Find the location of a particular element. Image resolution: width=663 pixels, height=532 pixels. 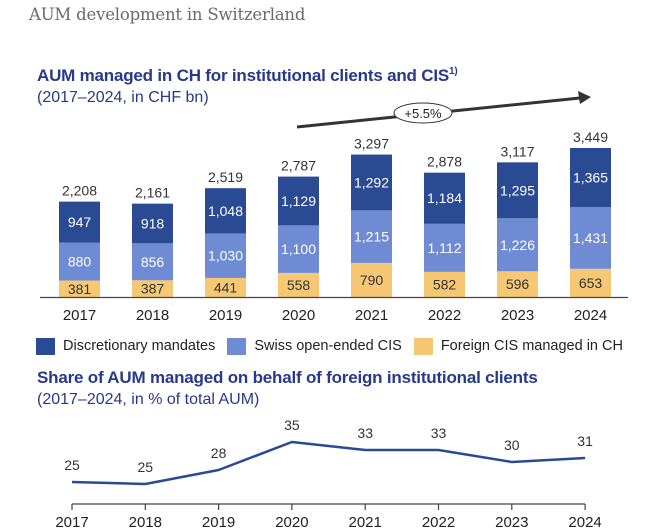

legend-item-swiss-cis: Swiss open-ended CIS is located at coordinates (314, 346).